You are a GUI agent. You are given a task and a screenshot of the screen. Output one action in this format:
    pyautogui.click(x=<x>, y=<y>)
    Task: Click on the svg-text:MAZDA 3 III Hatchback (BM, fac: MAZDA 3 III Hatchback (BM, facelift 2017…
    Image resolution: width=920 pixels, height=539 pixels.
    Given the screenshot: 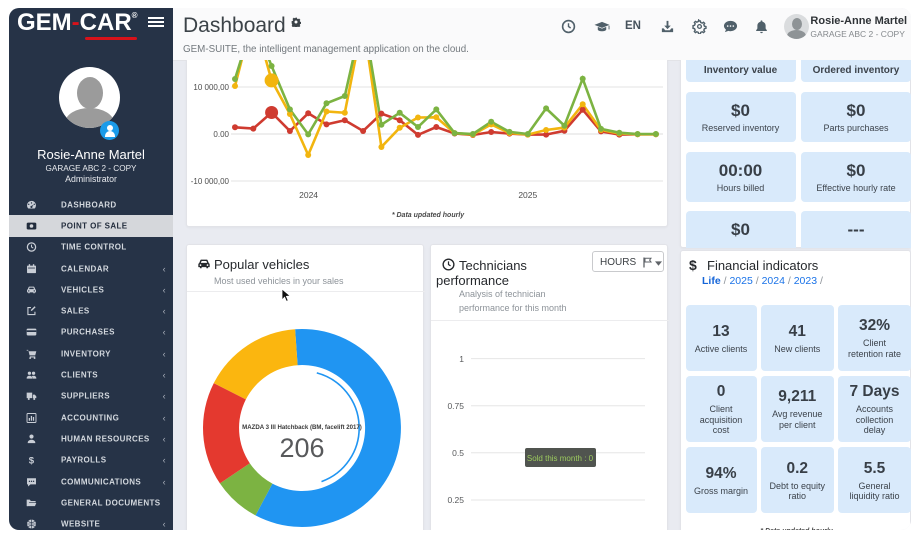 What is the action you would take?
    pyautogui.click(x=302, y=427)
    